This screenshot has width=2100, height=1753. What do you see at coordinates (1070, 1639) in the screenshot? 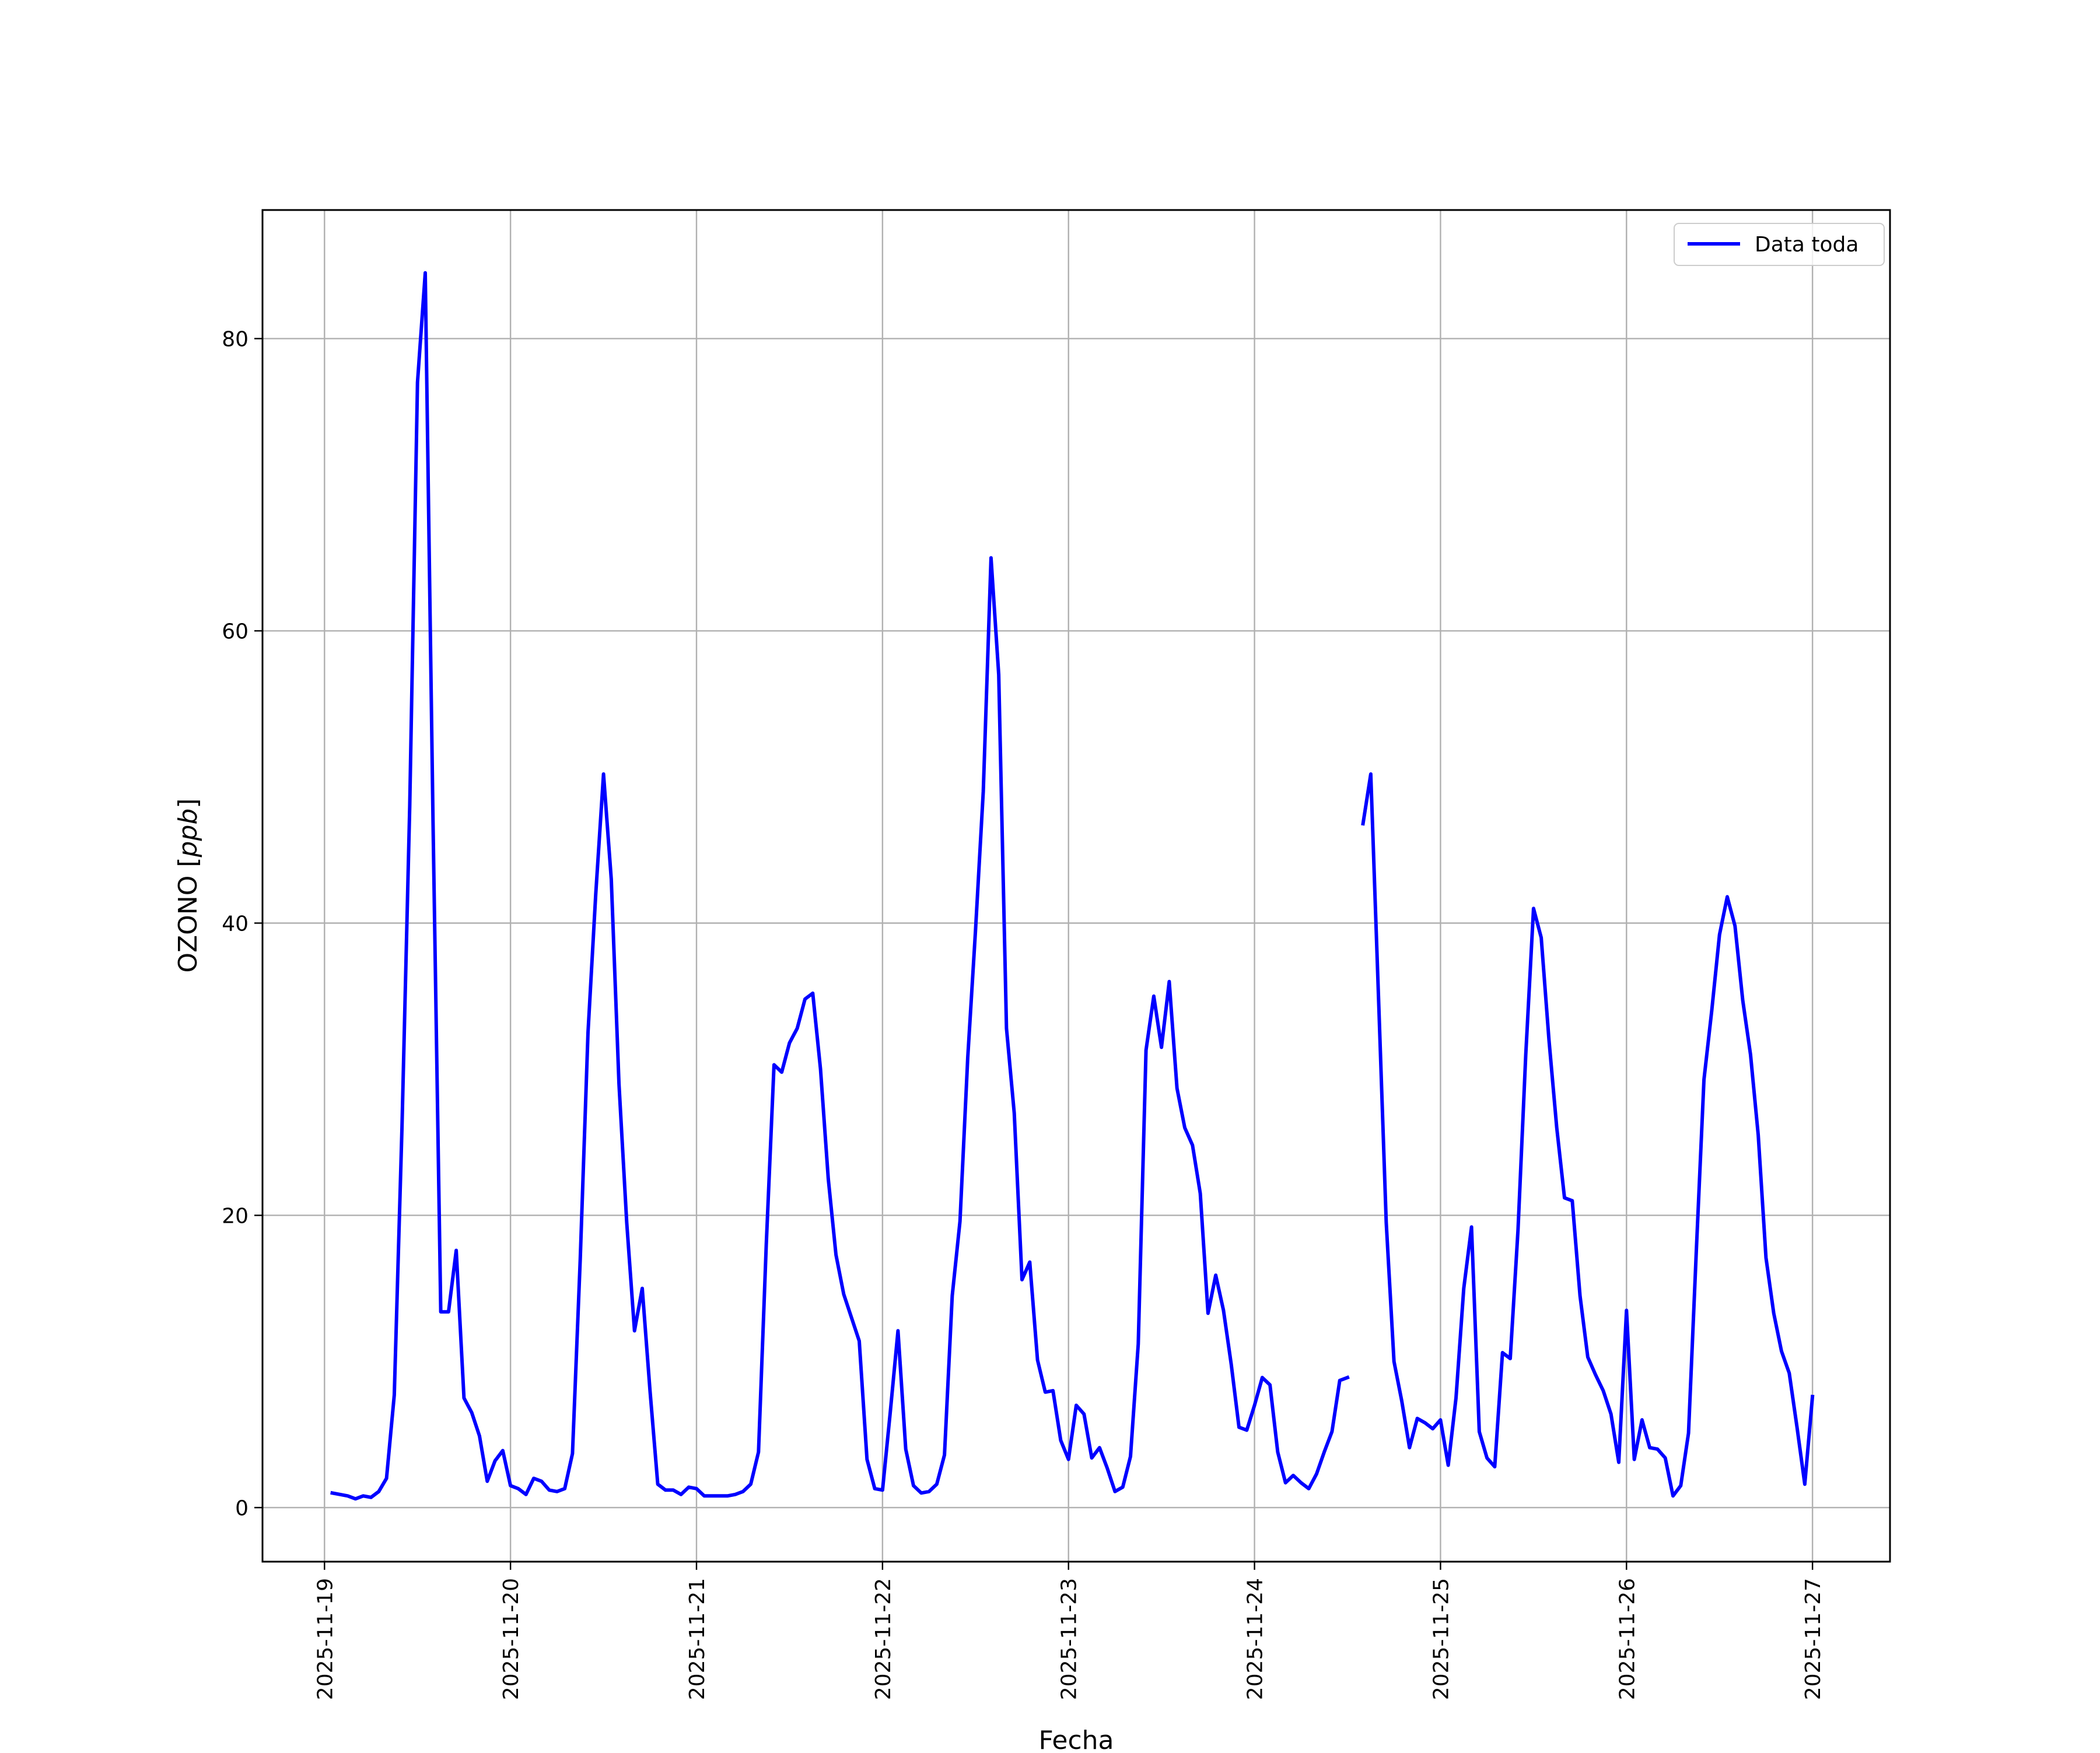
I see `x-tick-label: 2025-11-23` at bounding box center [1070, 1639].